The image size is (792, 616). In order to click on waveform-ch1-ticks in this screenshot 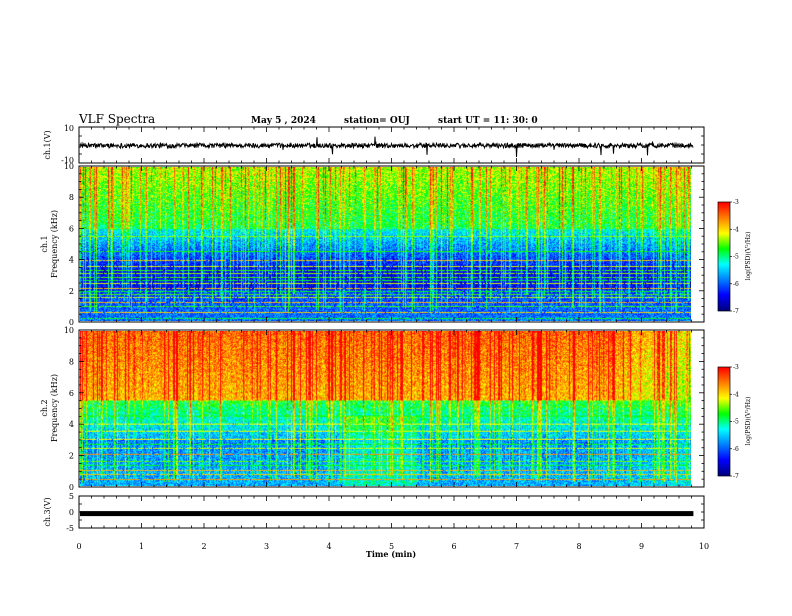, I will do `click(391, 145)`.